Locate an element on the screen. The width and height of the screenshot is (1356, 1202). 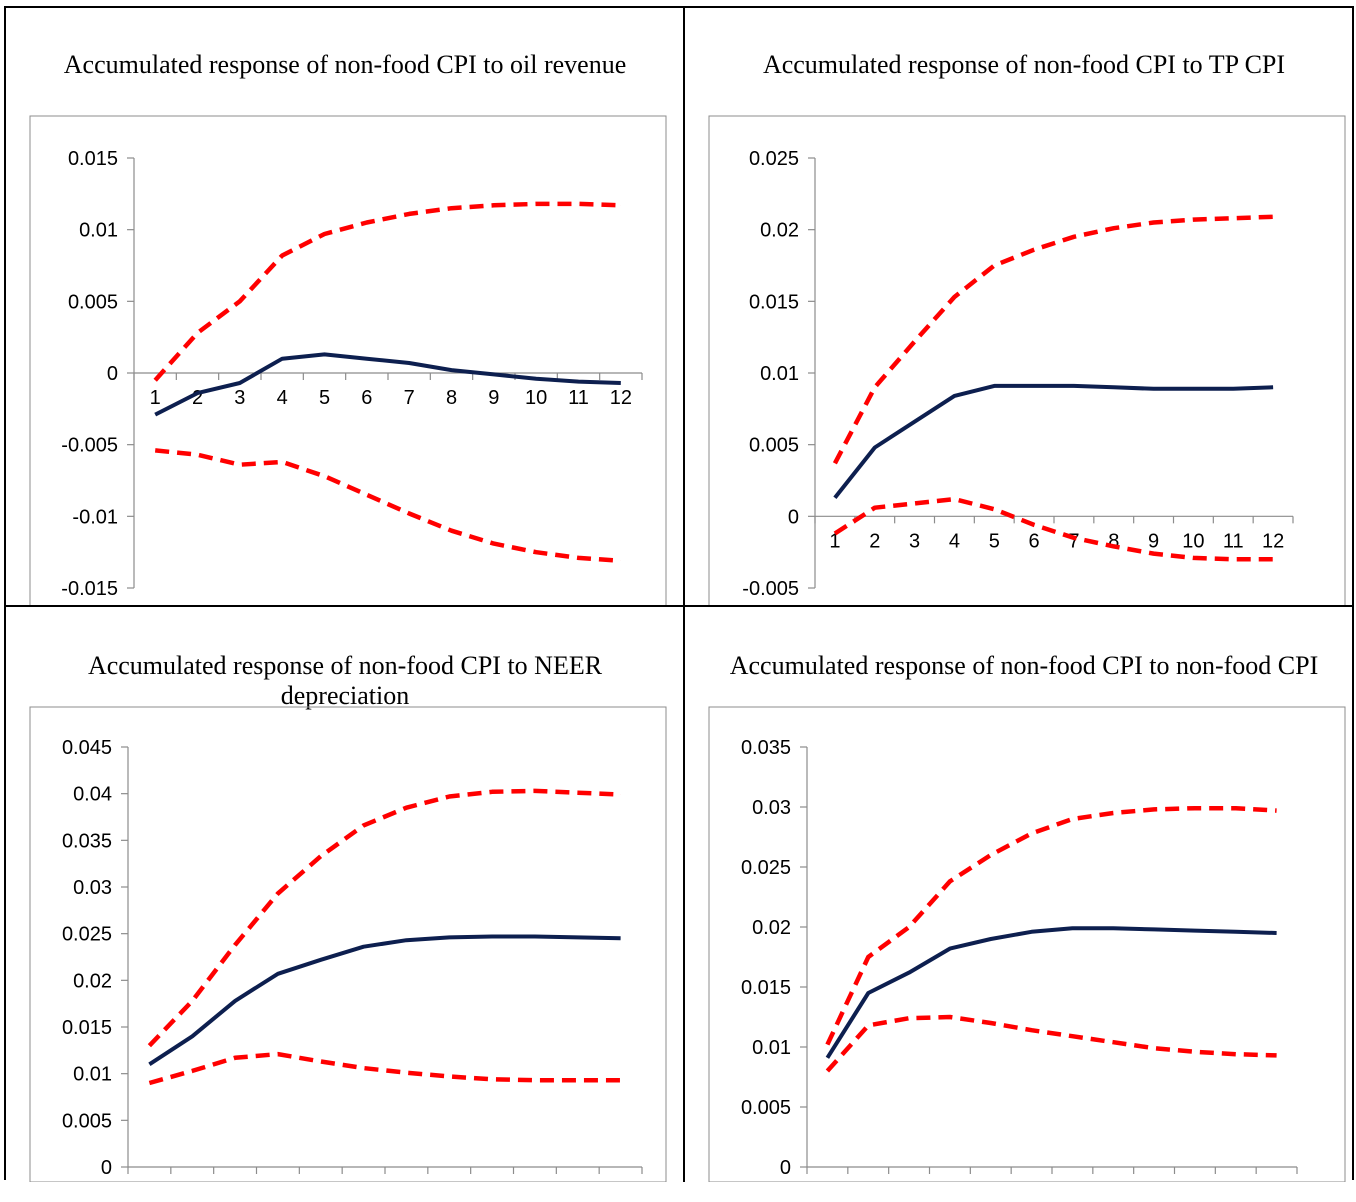
x-tick-label: 1 is located at coordinates (155, 398).